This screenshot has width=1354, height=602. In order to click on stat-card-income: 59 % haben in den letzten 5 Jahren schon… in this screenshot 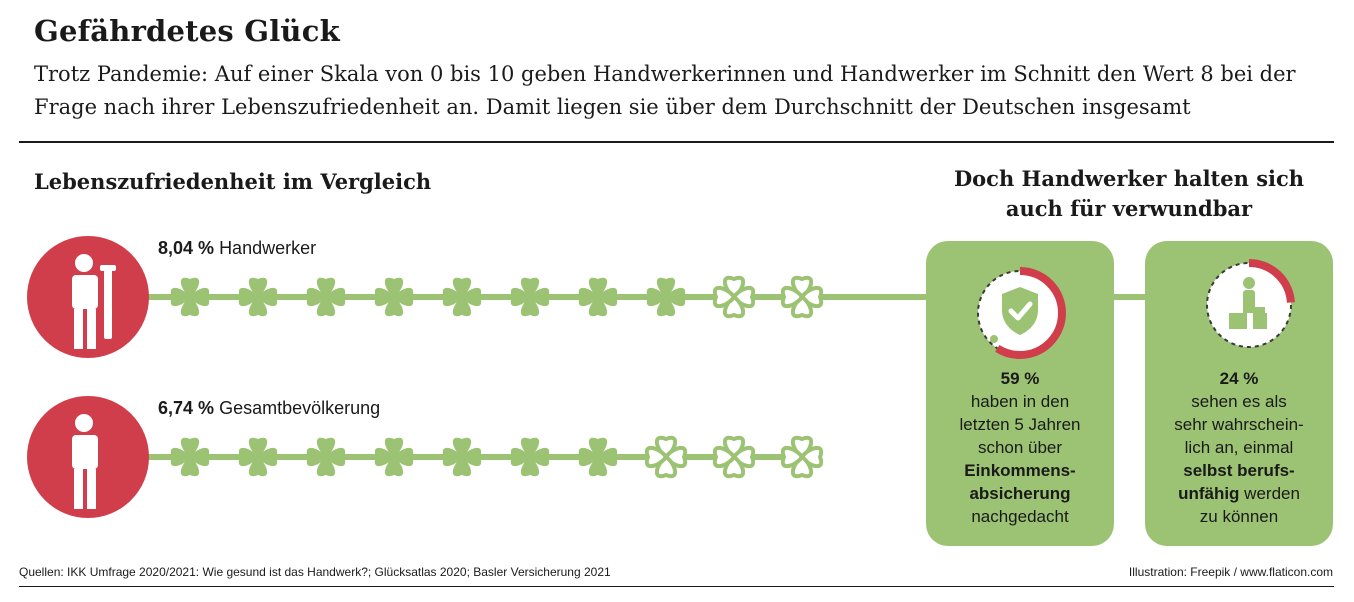, I will do `click(1020, 393)`.